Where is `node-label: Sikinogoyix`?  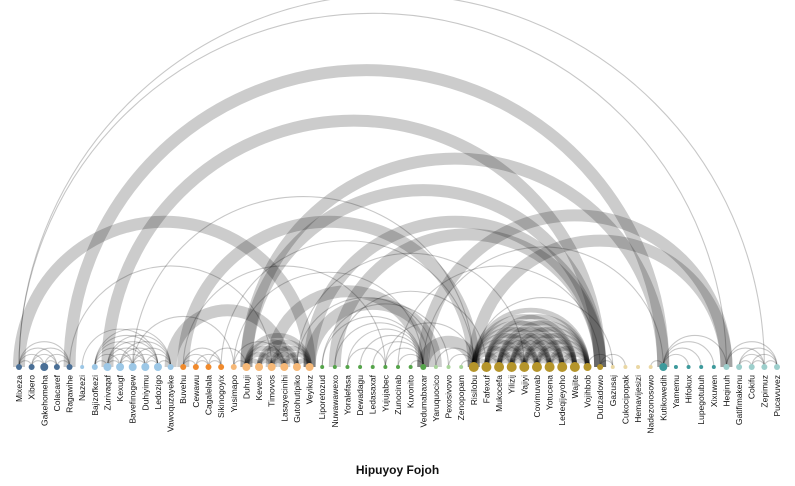
node-label: Sikinogoyix is located at coordinates (221, 396).